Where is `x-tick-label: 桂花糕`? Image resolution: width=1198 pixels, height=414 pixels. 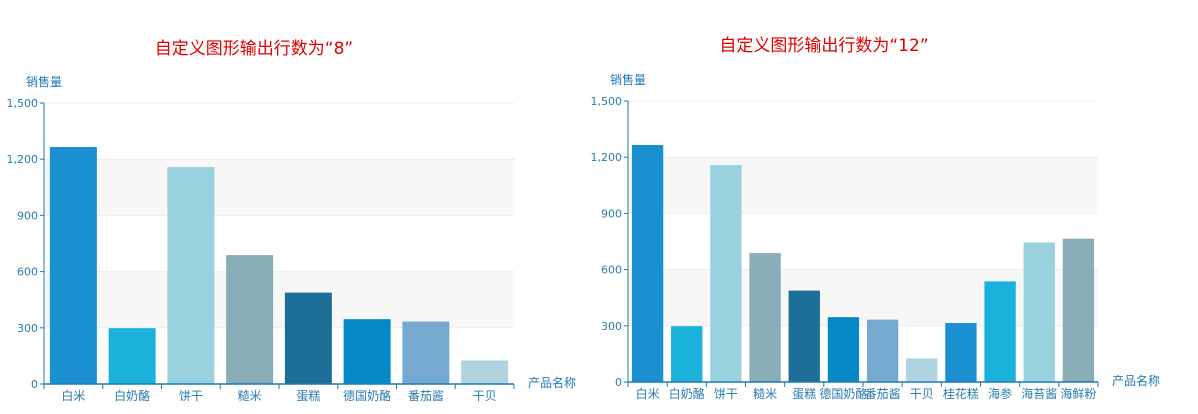 x-tick-label: 桂花糕 is located at coordinates (961, 393).